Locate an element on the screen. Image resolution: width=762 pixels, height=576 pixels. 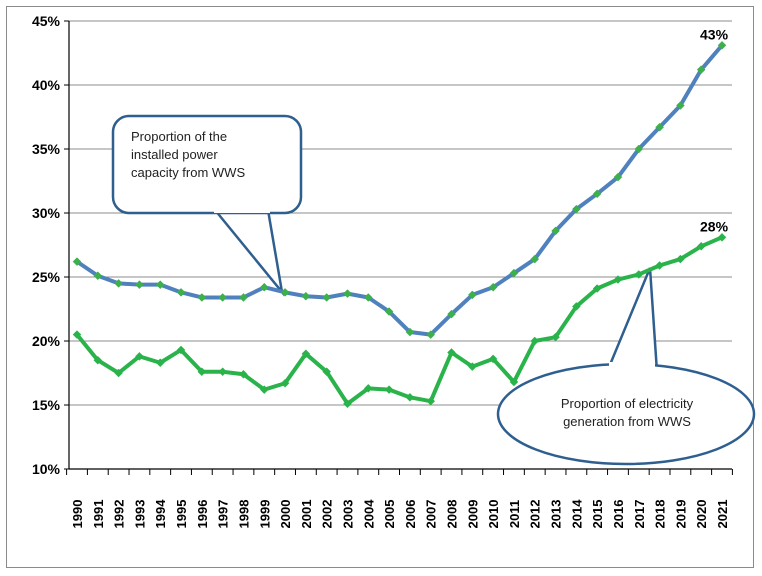
x-tick-label: 2000 is located at coordinates (285, 514).